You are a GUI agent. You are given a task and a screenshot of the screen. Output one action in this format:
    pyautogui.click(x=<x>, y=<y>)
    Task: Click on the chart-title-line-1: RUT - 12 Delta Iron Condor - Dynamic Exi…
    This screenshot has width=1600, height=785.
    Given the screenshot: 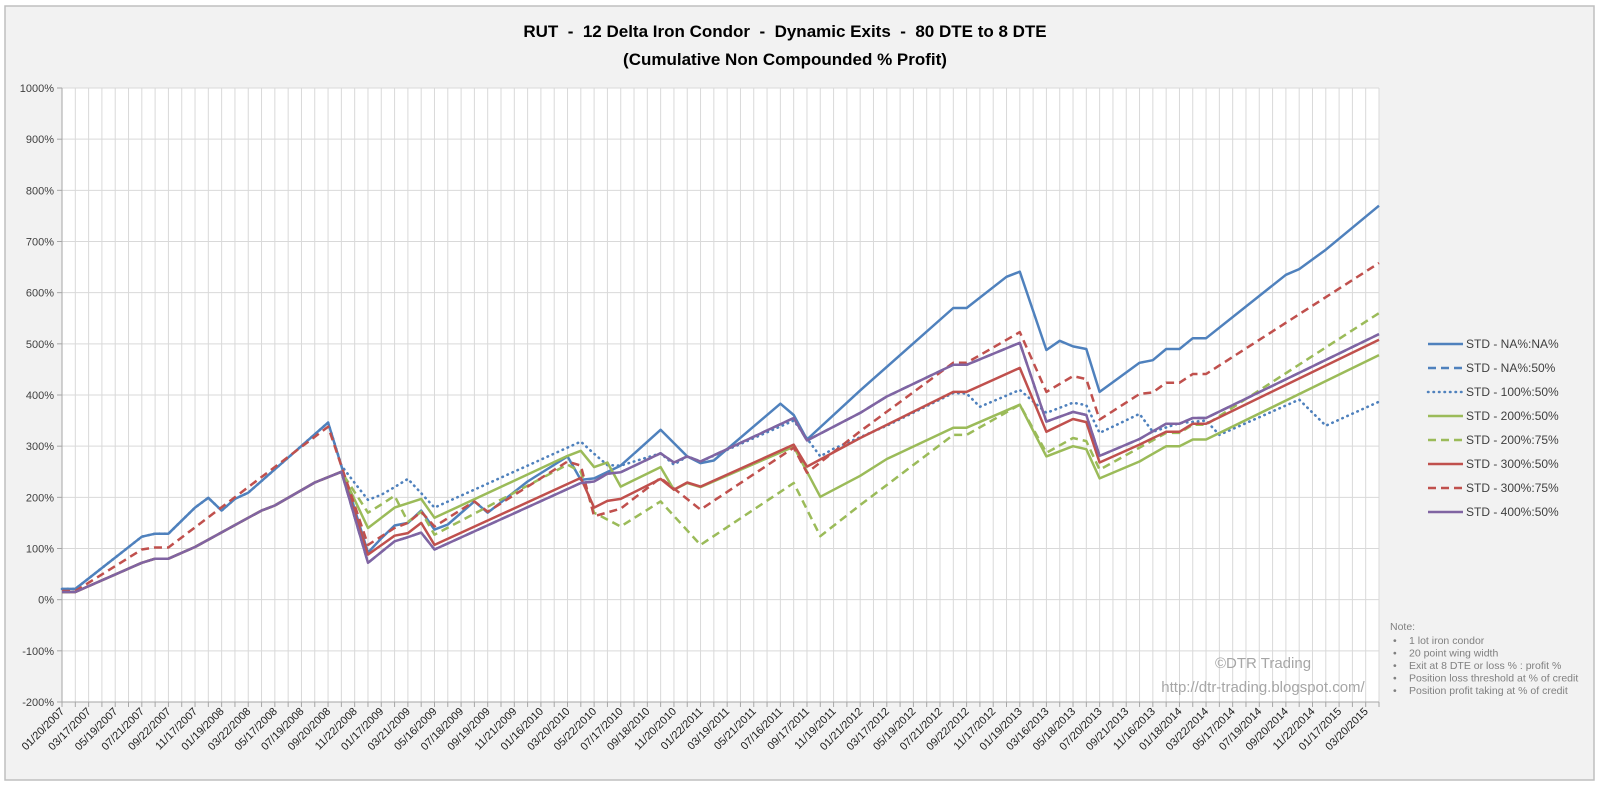 What is the action you would take?
    pyautogui.click(x=784, y=31)
    